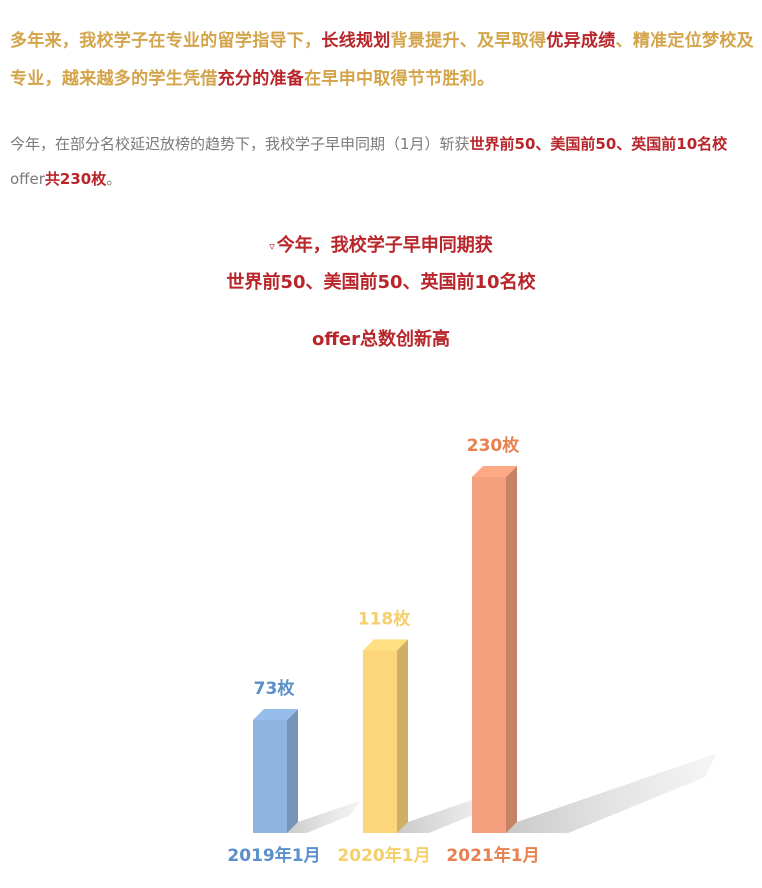  Describe the element at coordinates (27, 179) in the screenshot. I see `text-segment: offer` at that location.